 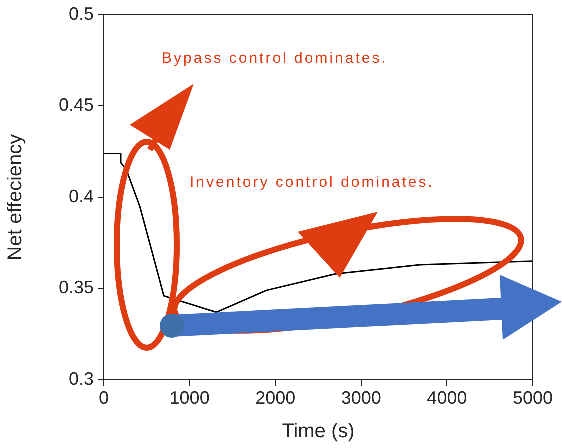 What do you see at coordinates (361, 398) in the screenshot?
I see `x-tick-label: 3000` at bounding box center [361, 398].